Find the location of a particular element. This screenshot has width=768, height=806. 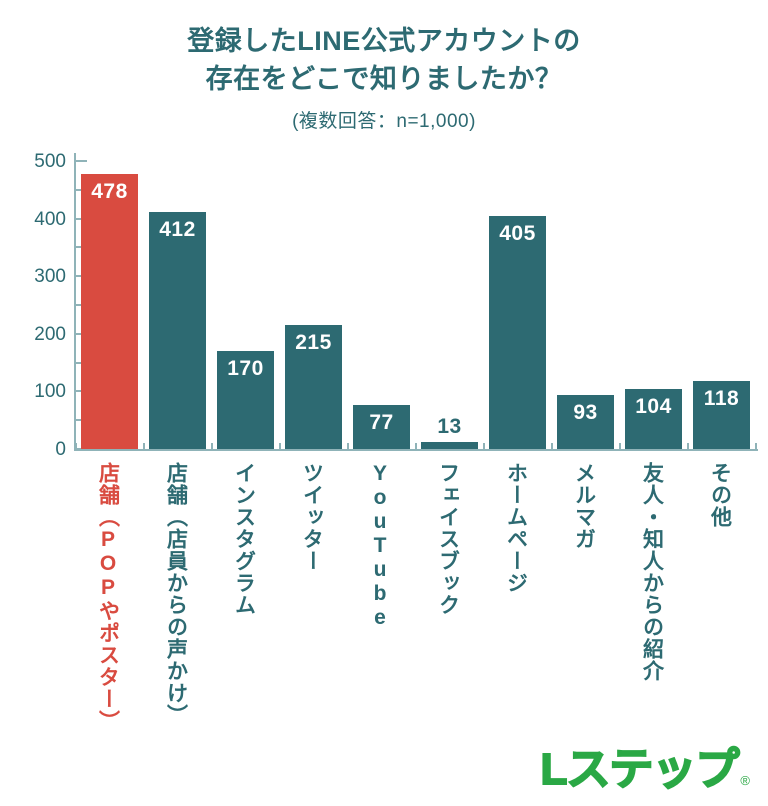

y-tick-label: 0 is located at coordinates (60, 449).